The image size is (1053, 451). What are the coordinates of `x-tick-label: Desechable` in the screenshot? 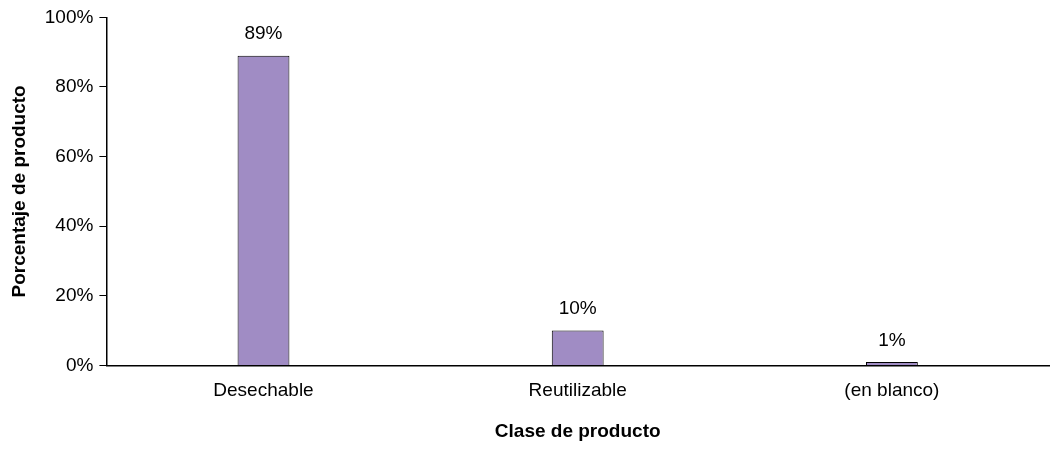 It's located at (263, 390).